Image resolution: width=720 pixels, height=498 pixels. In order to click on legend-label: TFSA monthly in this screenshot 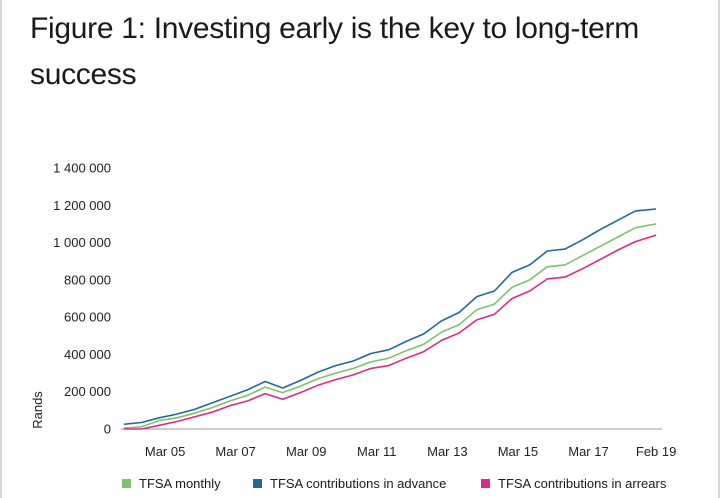, I will do `click(180, 483)`.